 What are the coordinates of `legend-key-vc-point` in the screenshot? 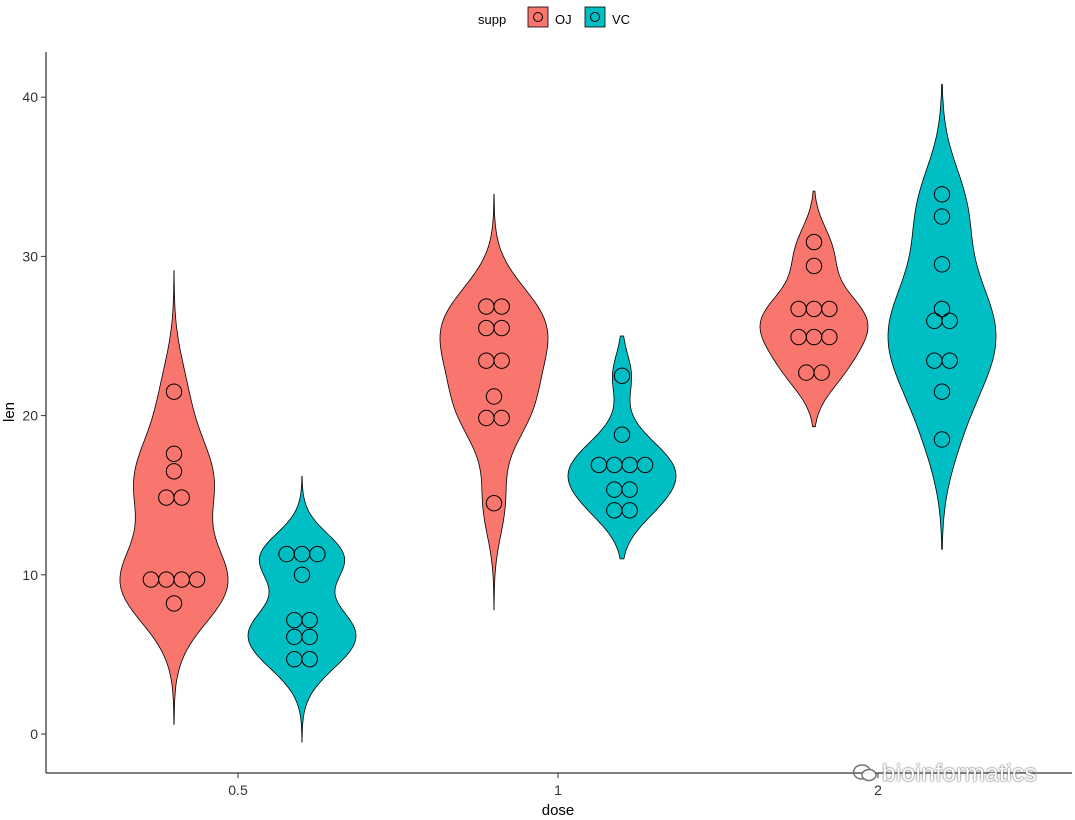 It's located at (595, 17).